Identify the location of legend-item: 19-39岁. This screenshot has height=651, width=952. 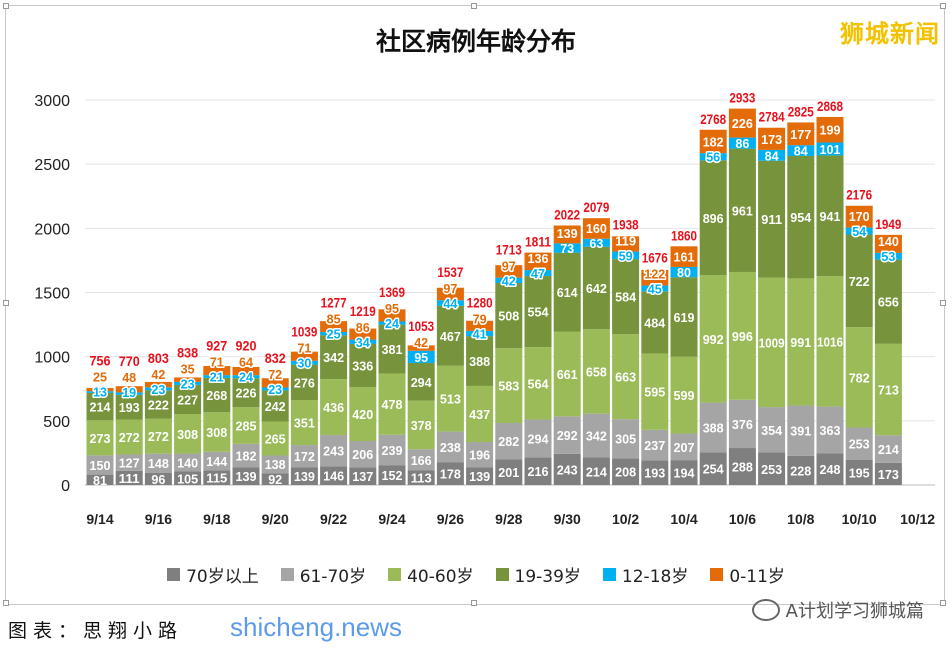
(538, 574).